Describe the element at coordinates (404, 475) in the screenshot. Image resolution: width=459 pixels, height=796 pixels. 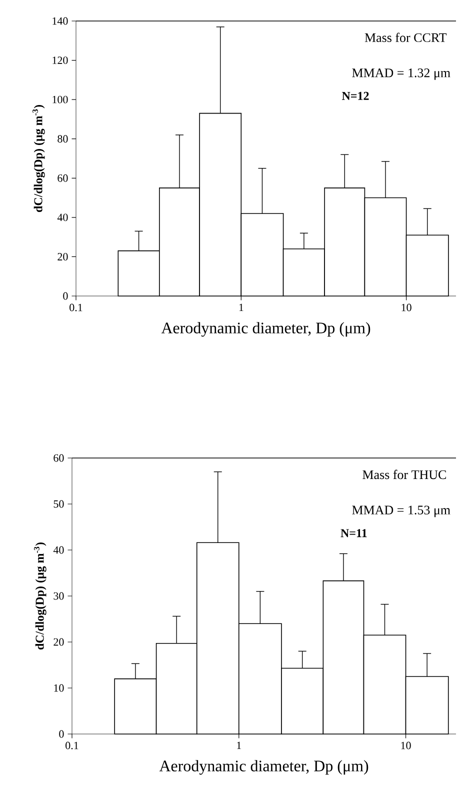
I see `text: Mass for THUC` at that location.